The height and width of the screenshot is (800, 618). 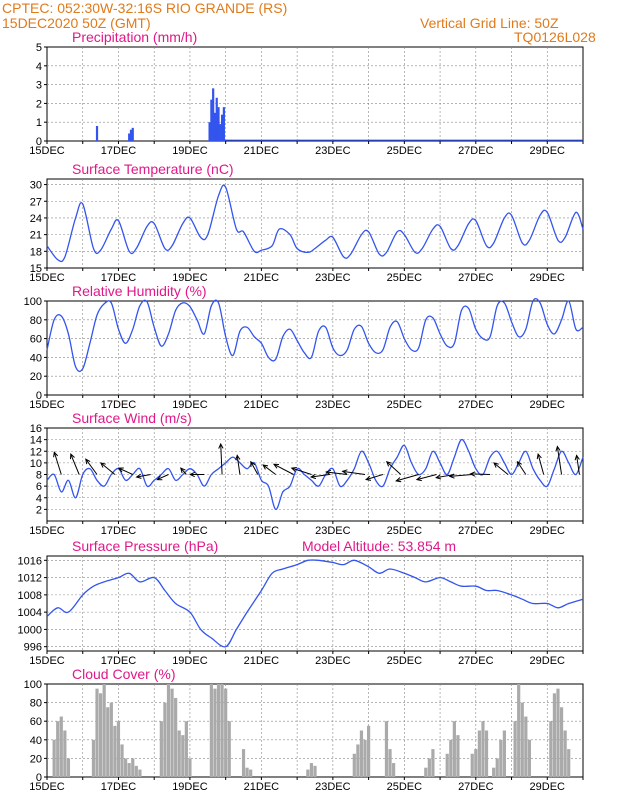 I want to click on y-tick-label: 1016, so click(x=30, y=561).